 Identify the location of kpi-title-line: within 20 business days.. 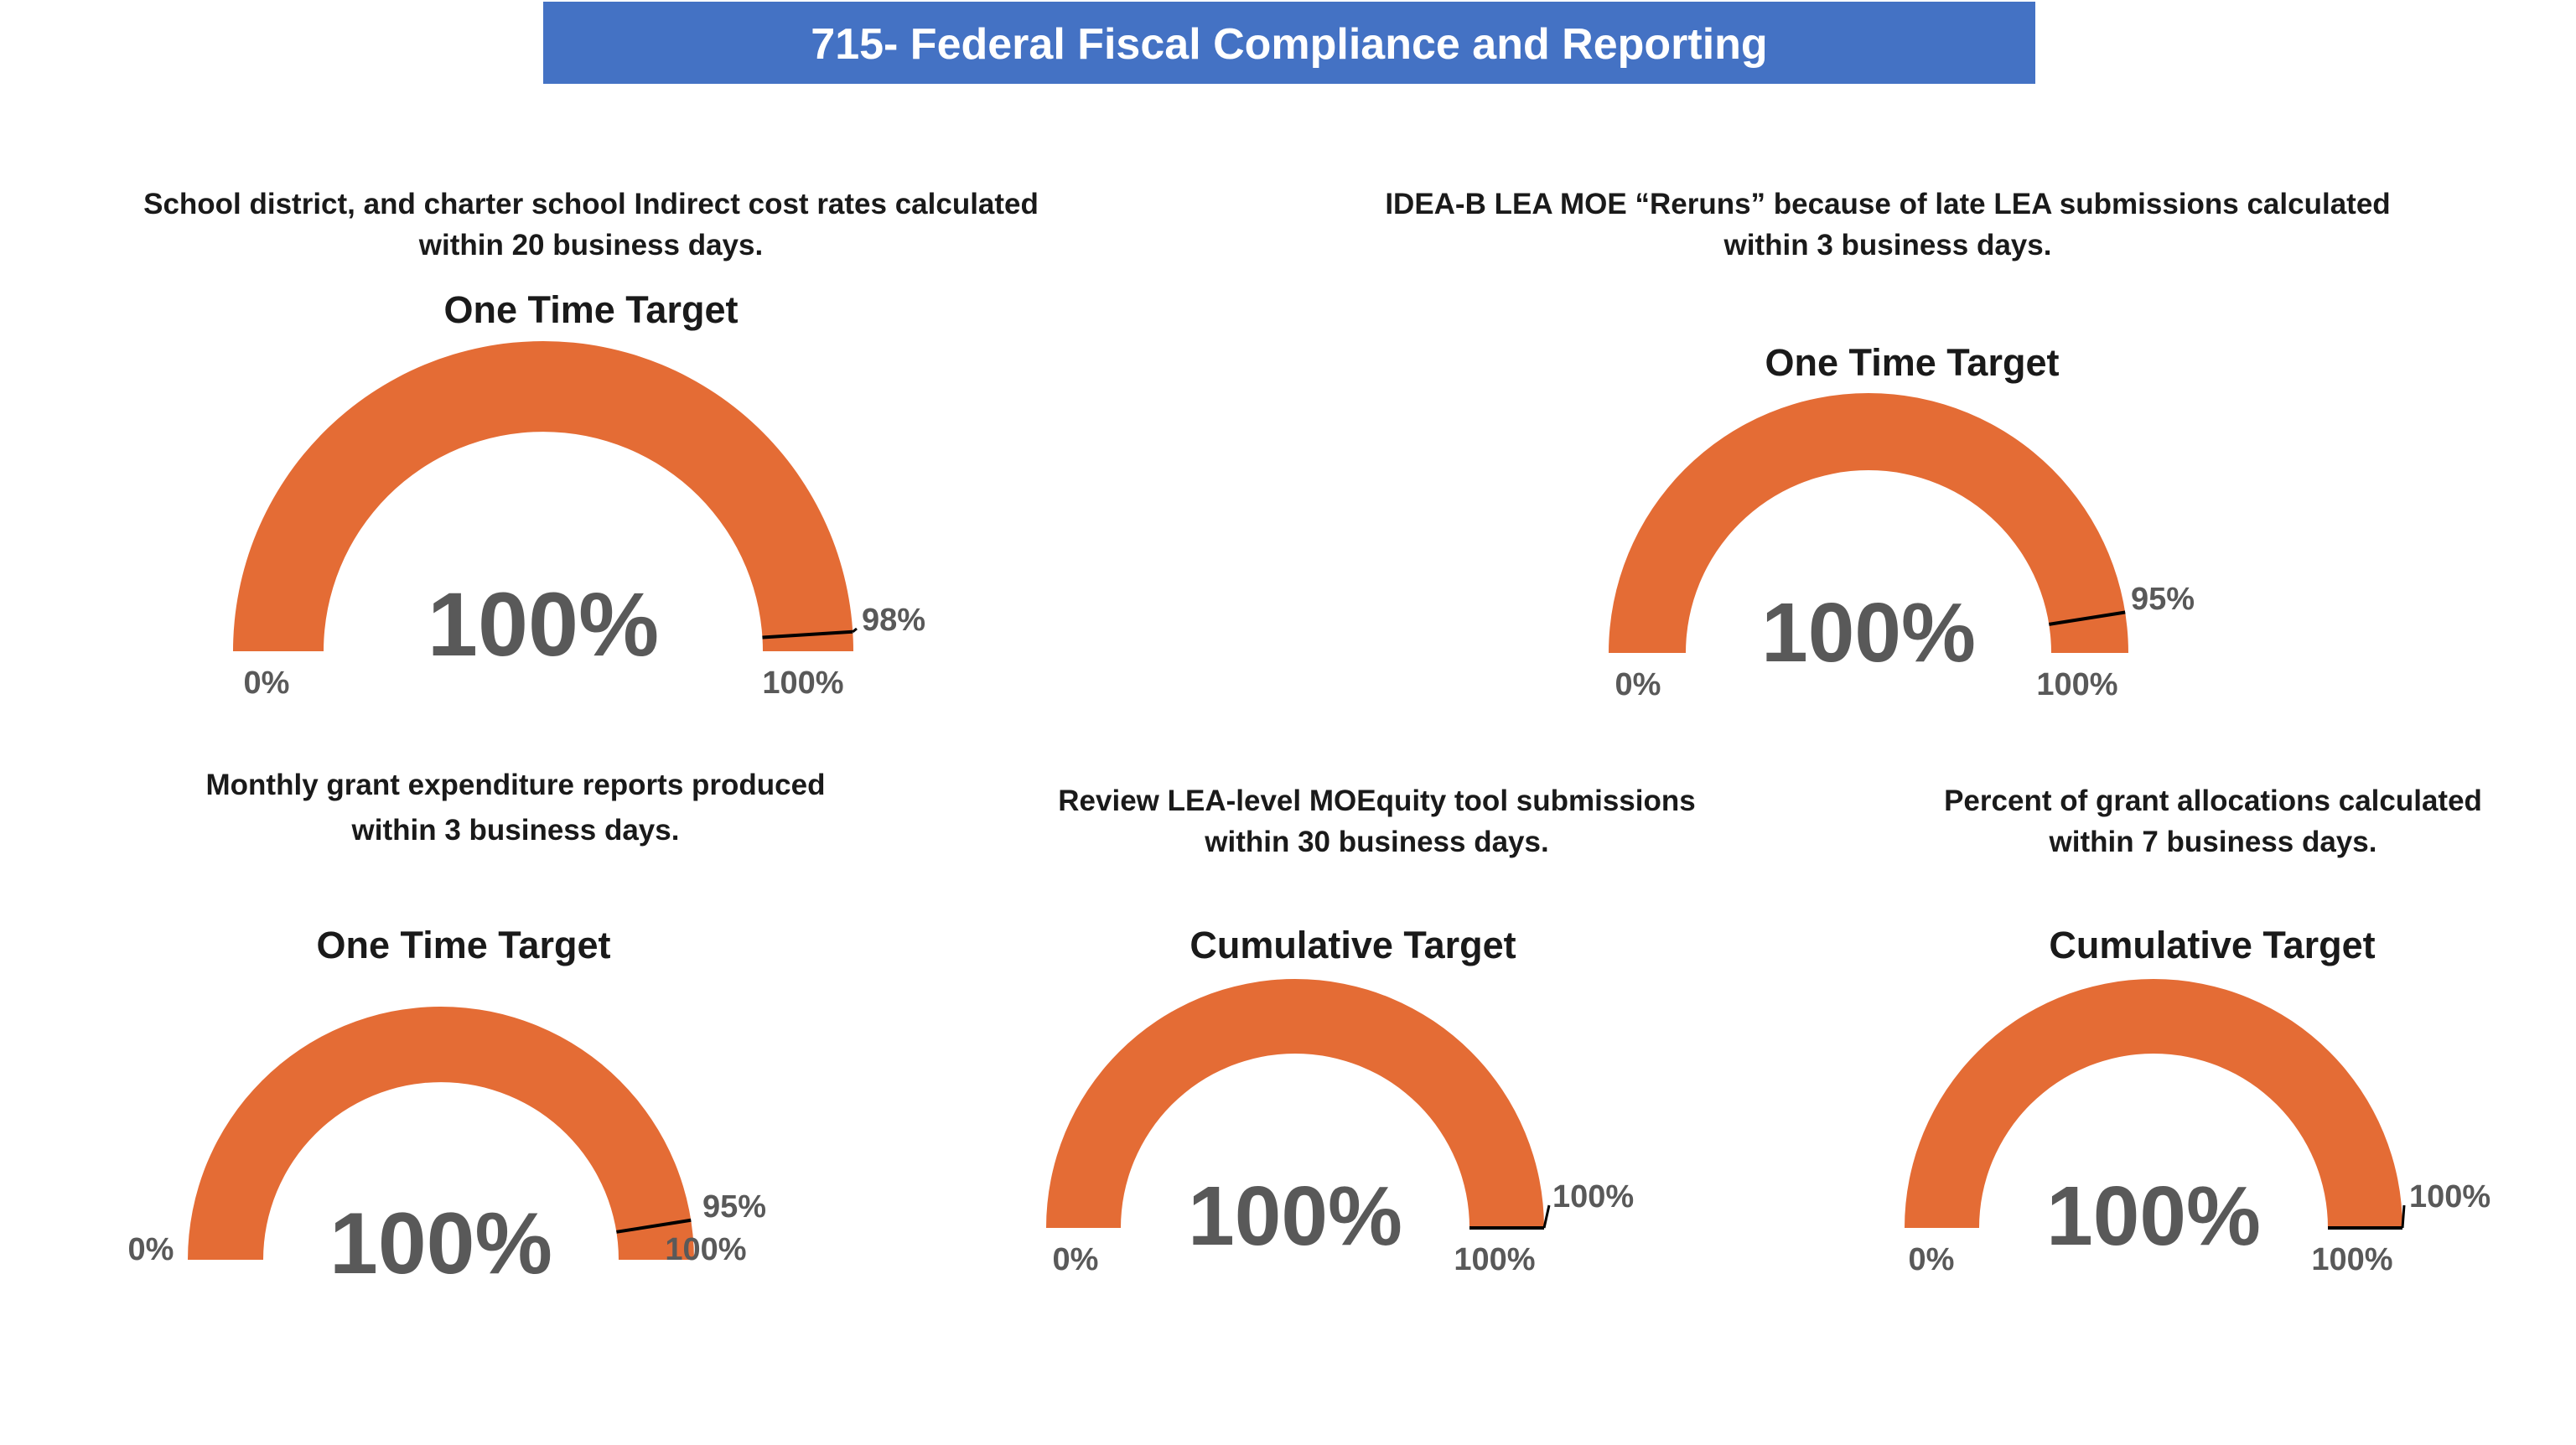
(591, 245).